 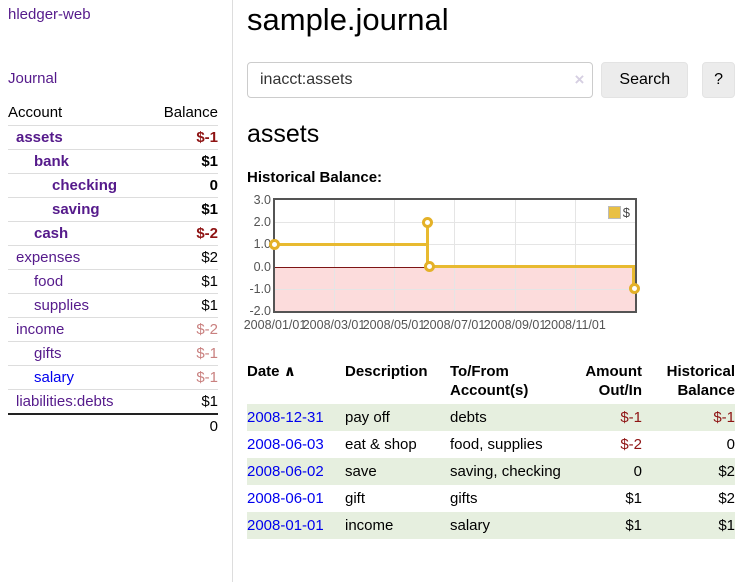 What do you see at coordinates (645, 80) in the screenshot?
I see `search-button: Search` at bounding box center [645, 80].